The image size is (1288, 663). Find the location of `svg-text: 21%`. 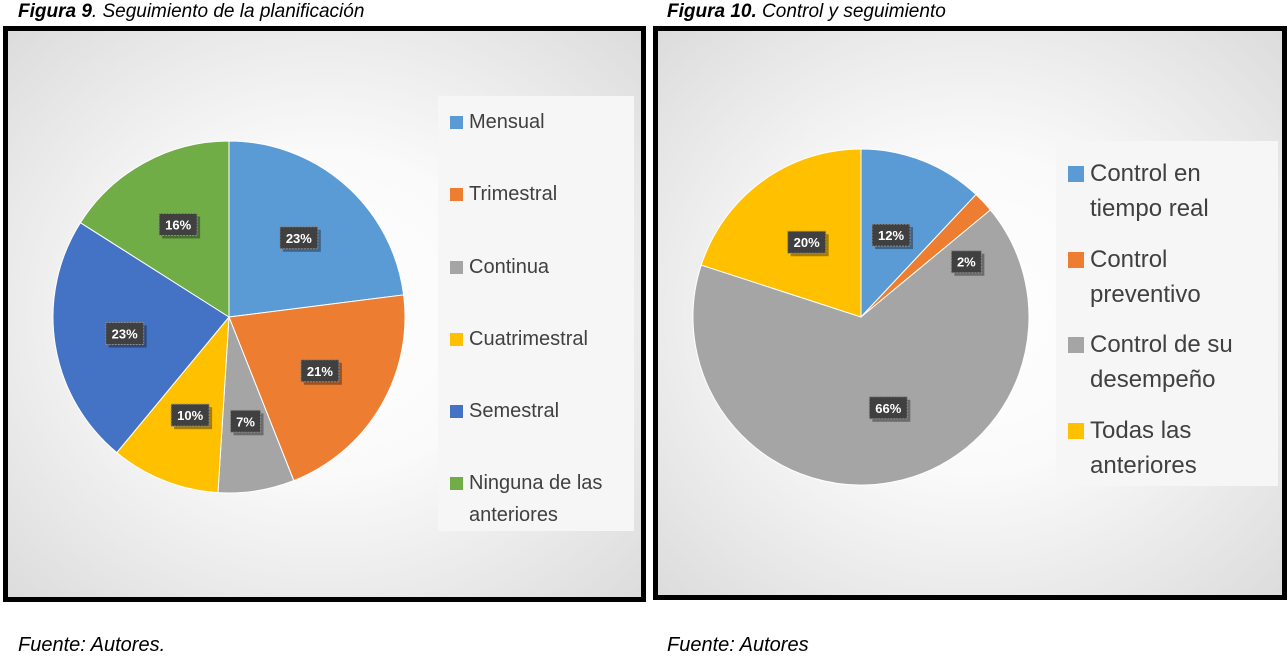

svg-text: 21% is located at coordinates (320, 371).